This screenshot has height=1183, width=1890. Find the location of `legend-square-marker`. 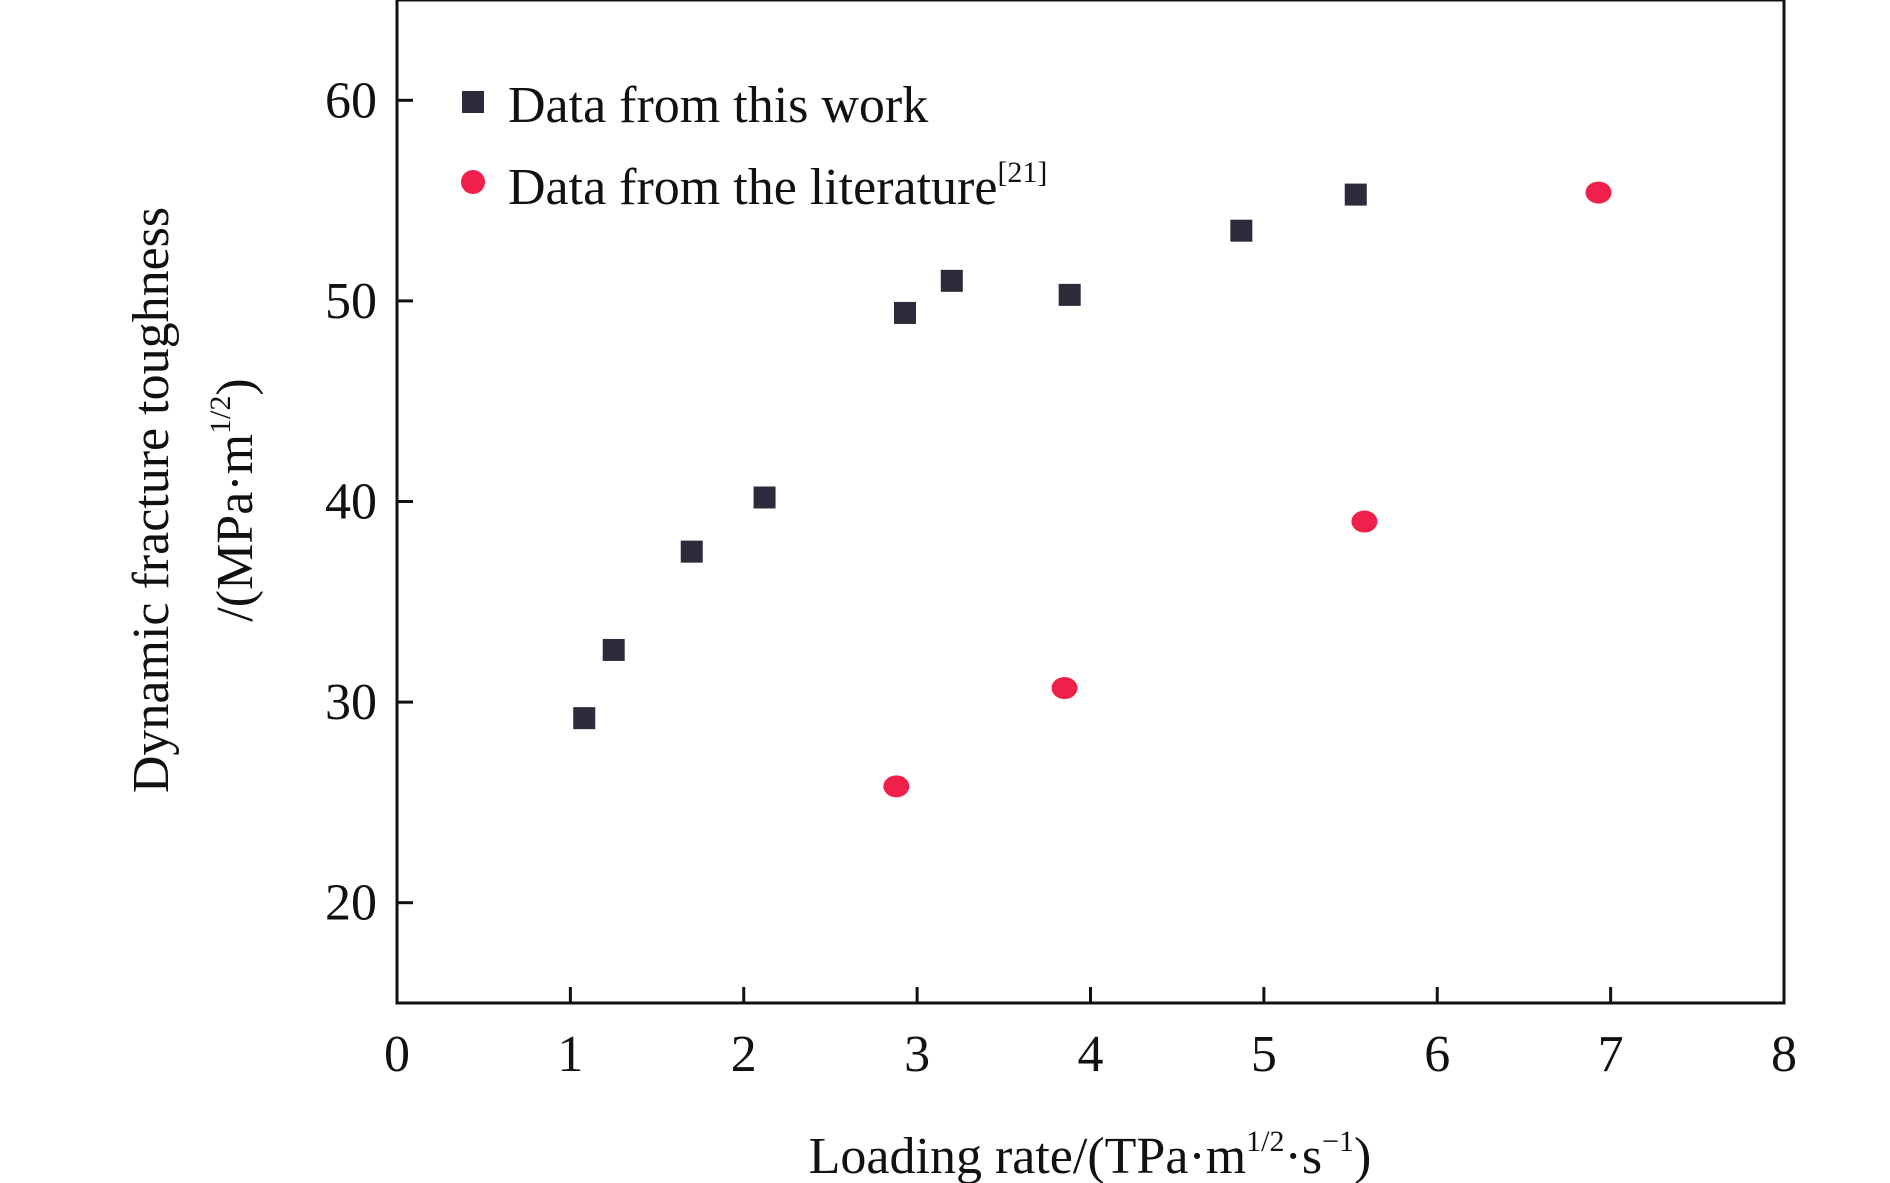

legend-square-marker is located at coordinates (473, 102).